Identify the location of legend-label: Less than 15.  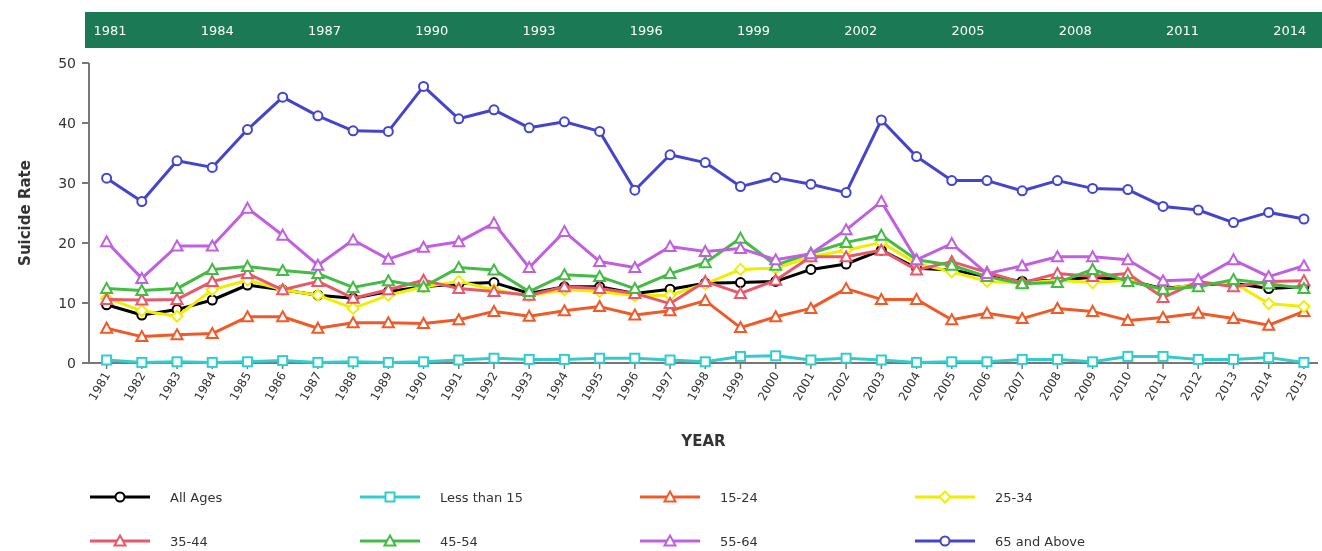
(481, 497).